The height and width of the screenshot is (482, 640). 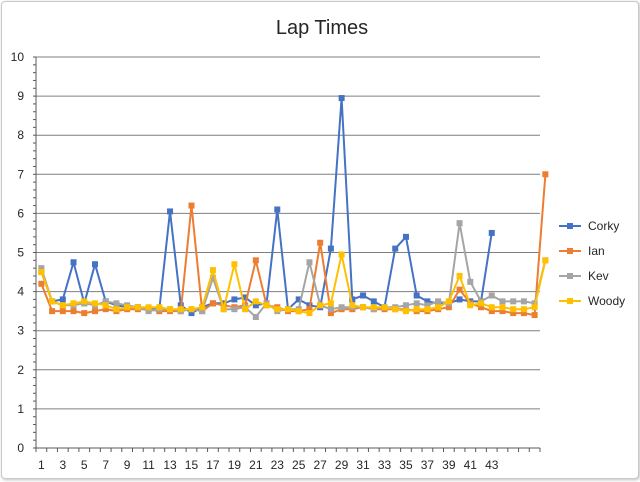 I want to click on x-tick-label: 19, so click(x=235, y=465).